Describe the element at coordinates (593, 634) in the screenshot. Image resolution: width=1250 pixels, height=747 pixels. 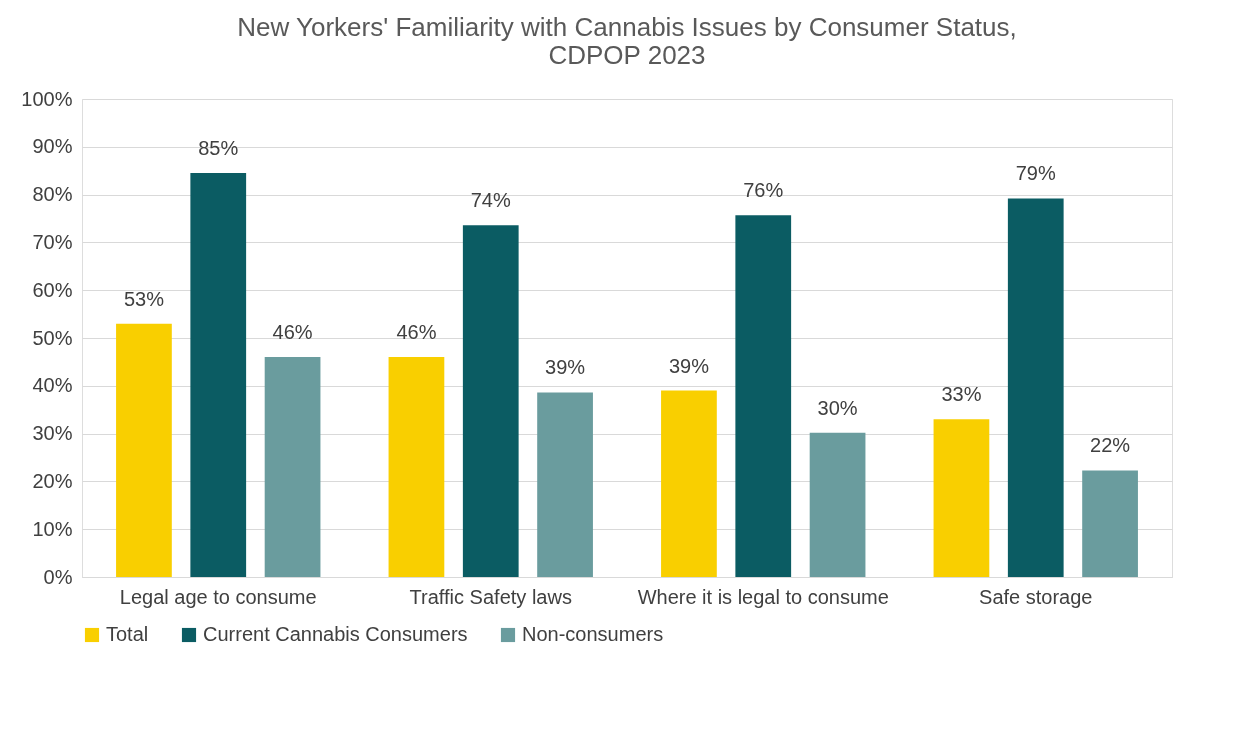
I see `legend-label: Non-consumers` at that location.